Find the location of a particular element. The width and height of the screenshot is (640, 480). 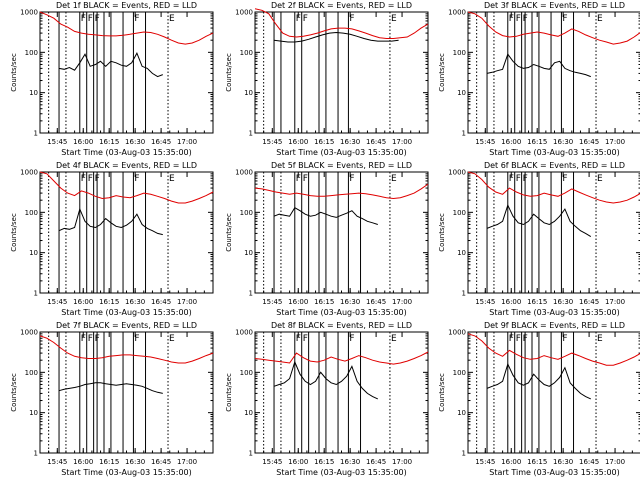

panel-3-y-tick-label: 100 is located at coordinates (459, 53).